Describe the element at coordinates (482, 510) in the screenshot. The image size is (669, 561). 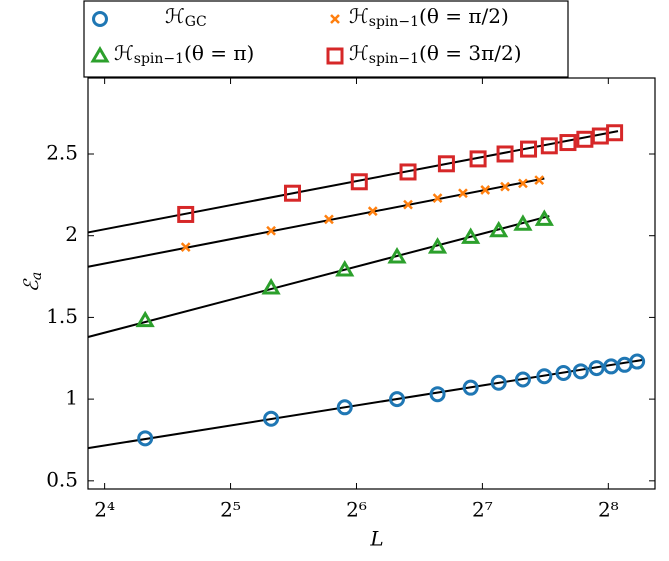
I see `x-tick-label: 2⁷` at that location.